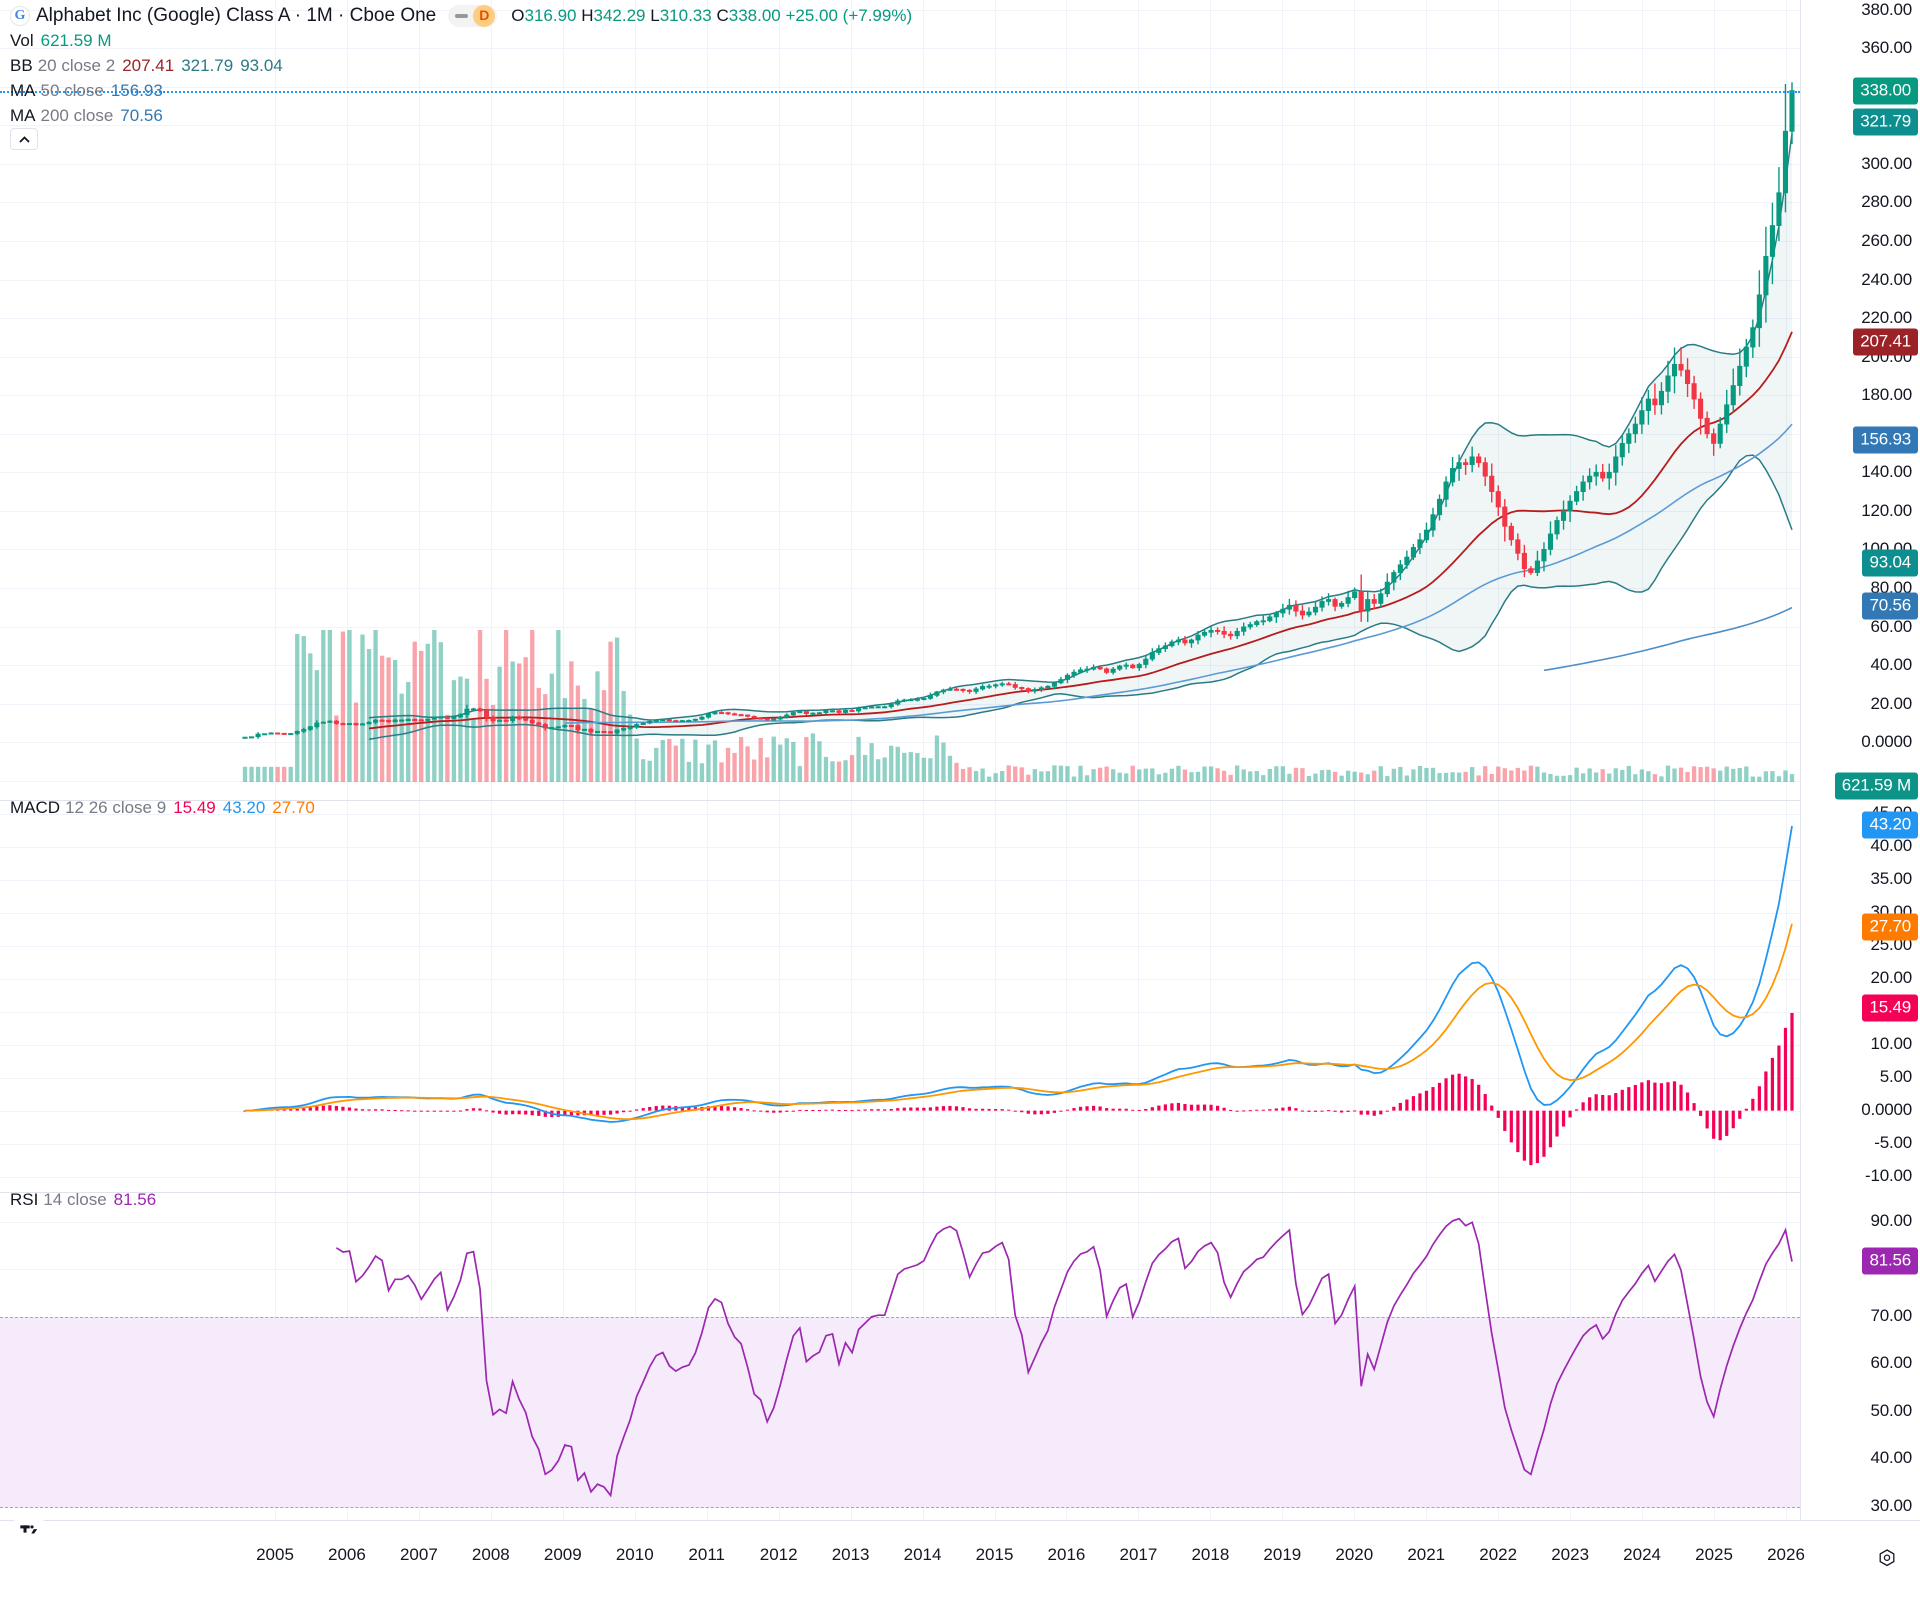 The height and width of the screenshot is (1600, 1920). What do you see at coordinates (1890, 1008) in the screenshot?
I see `macd-axis-badge: 15.49` at bounding box center [1890, 1008].